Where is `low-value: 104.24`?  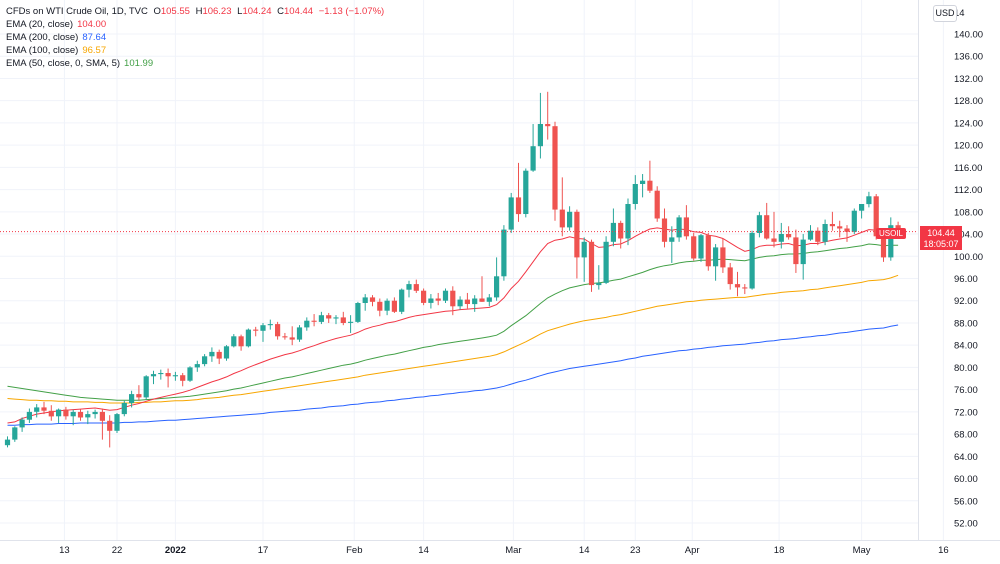
low-value: 104.24 is located at coordinates (257, 11).